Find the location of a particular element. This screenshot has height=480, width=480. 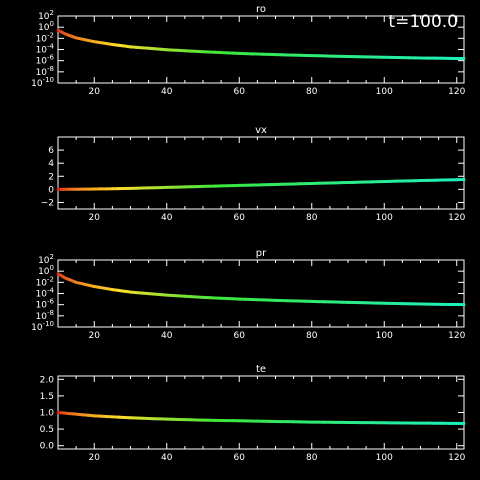

y-tick-label: 0 is located at coordinates (51, 190).